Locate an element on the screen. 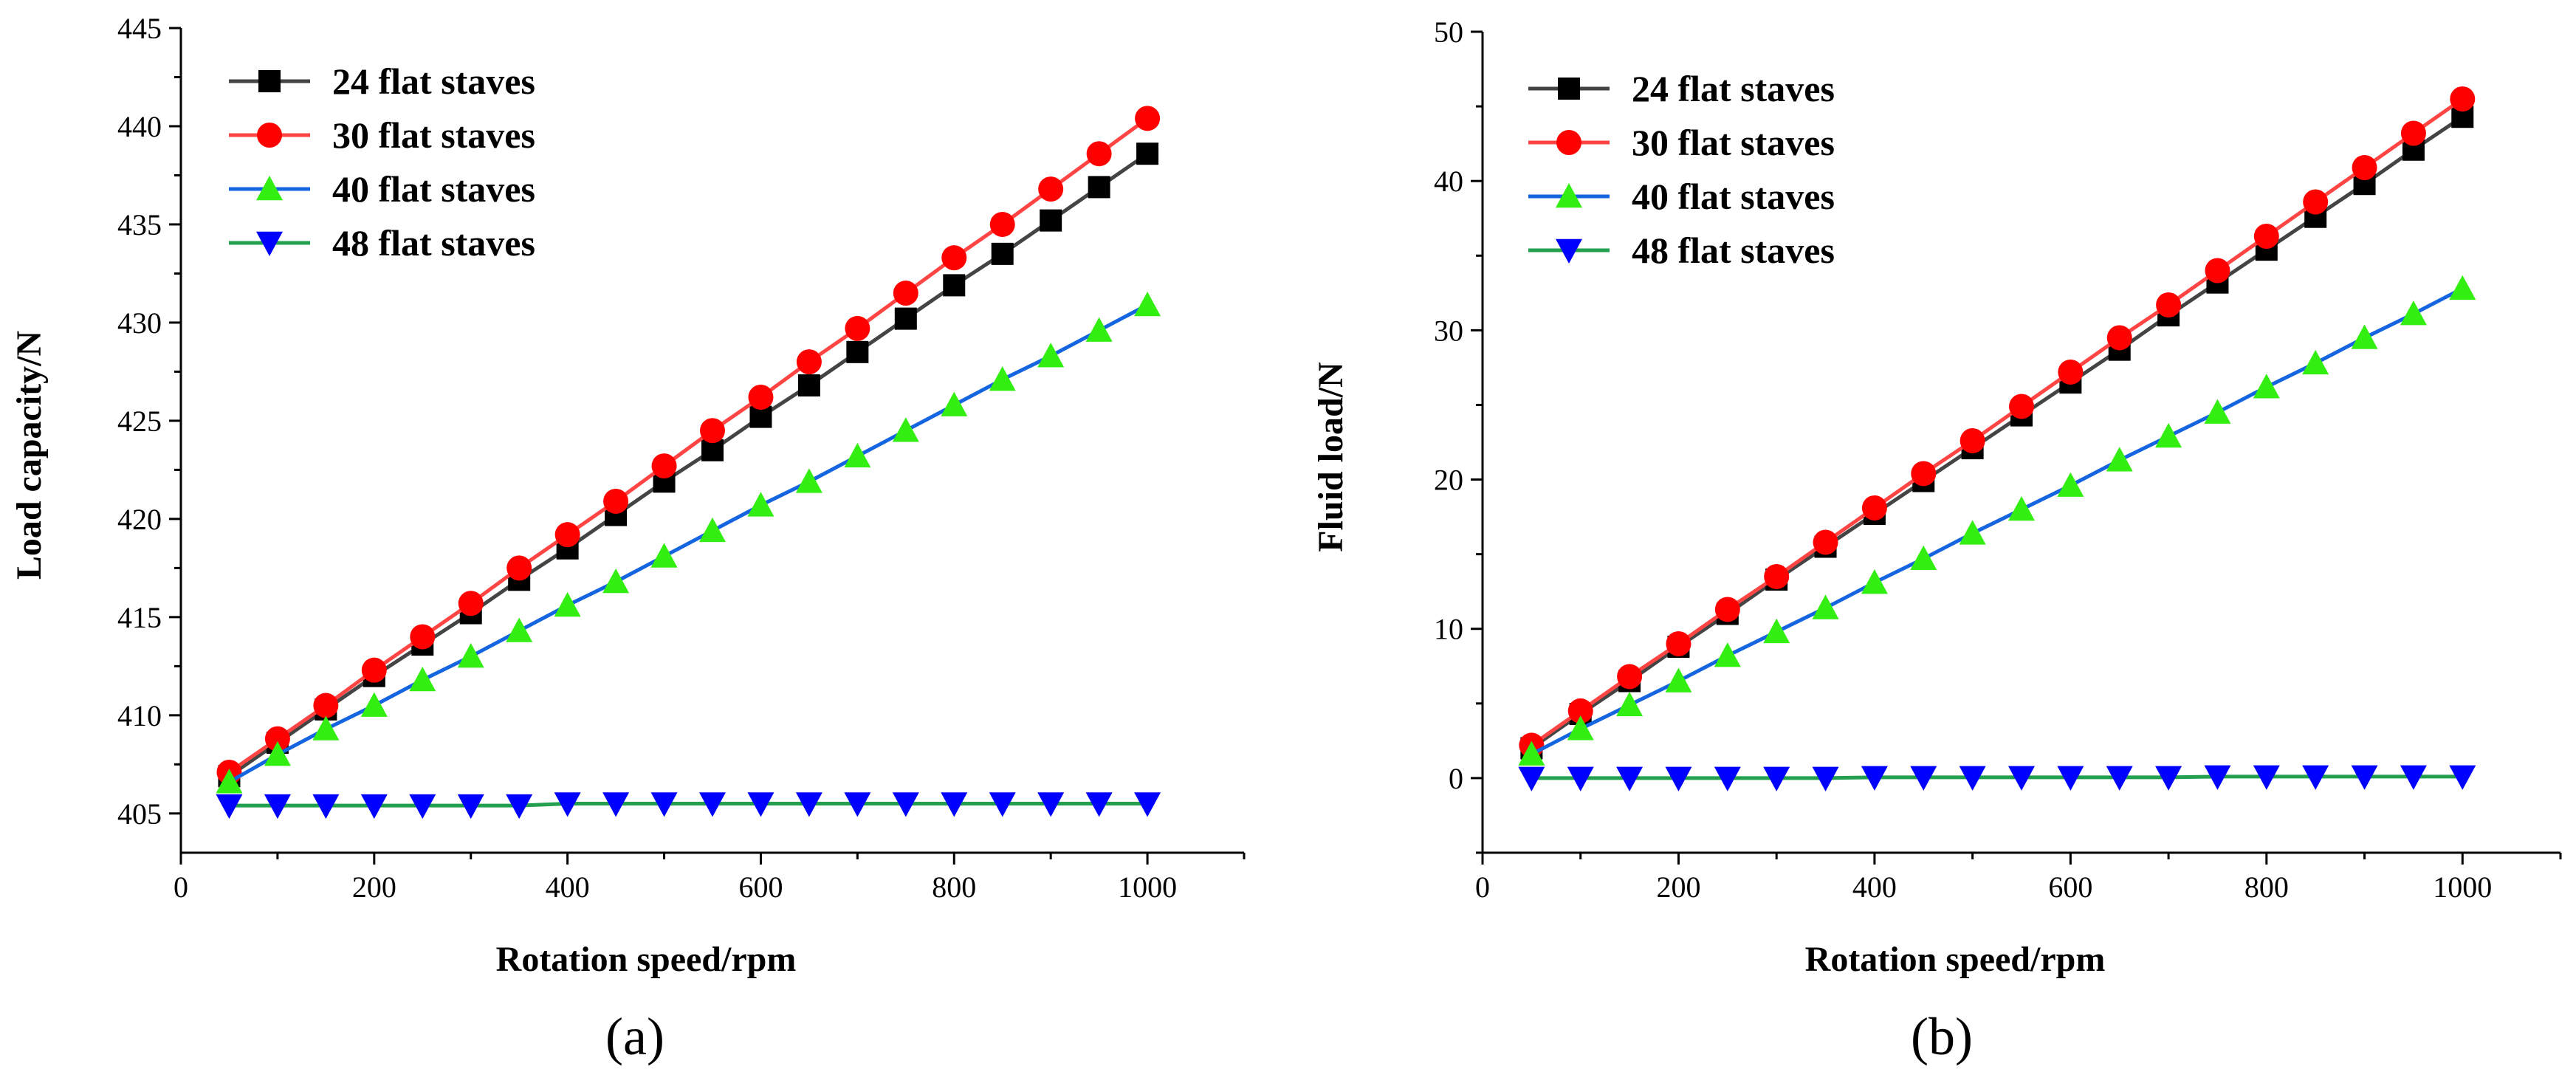  x-tick-label: 1000 is located at coordinates (1147, 887).